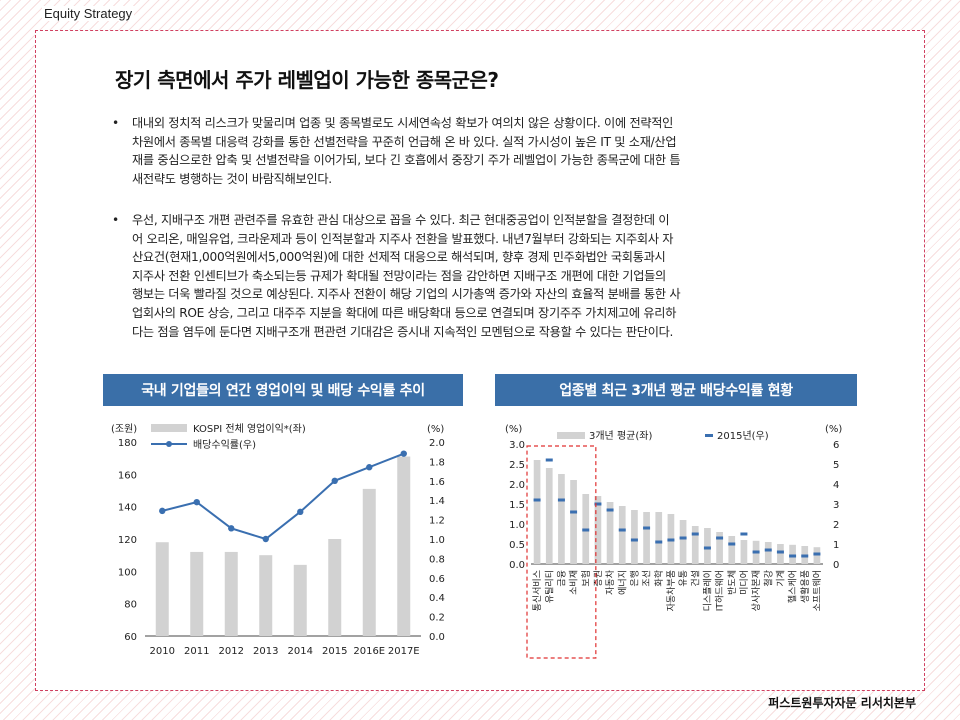  Describe the element at coordinates (231, 651) in the screenshot. I see `x-tick-label: 2012` at that location.